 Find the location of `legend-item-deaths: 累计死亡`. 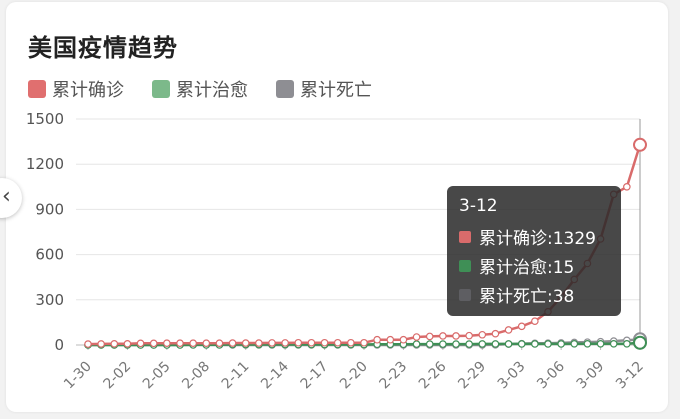

legend-item-deaths: 累计死亡 is located at coordinates (324, 89).